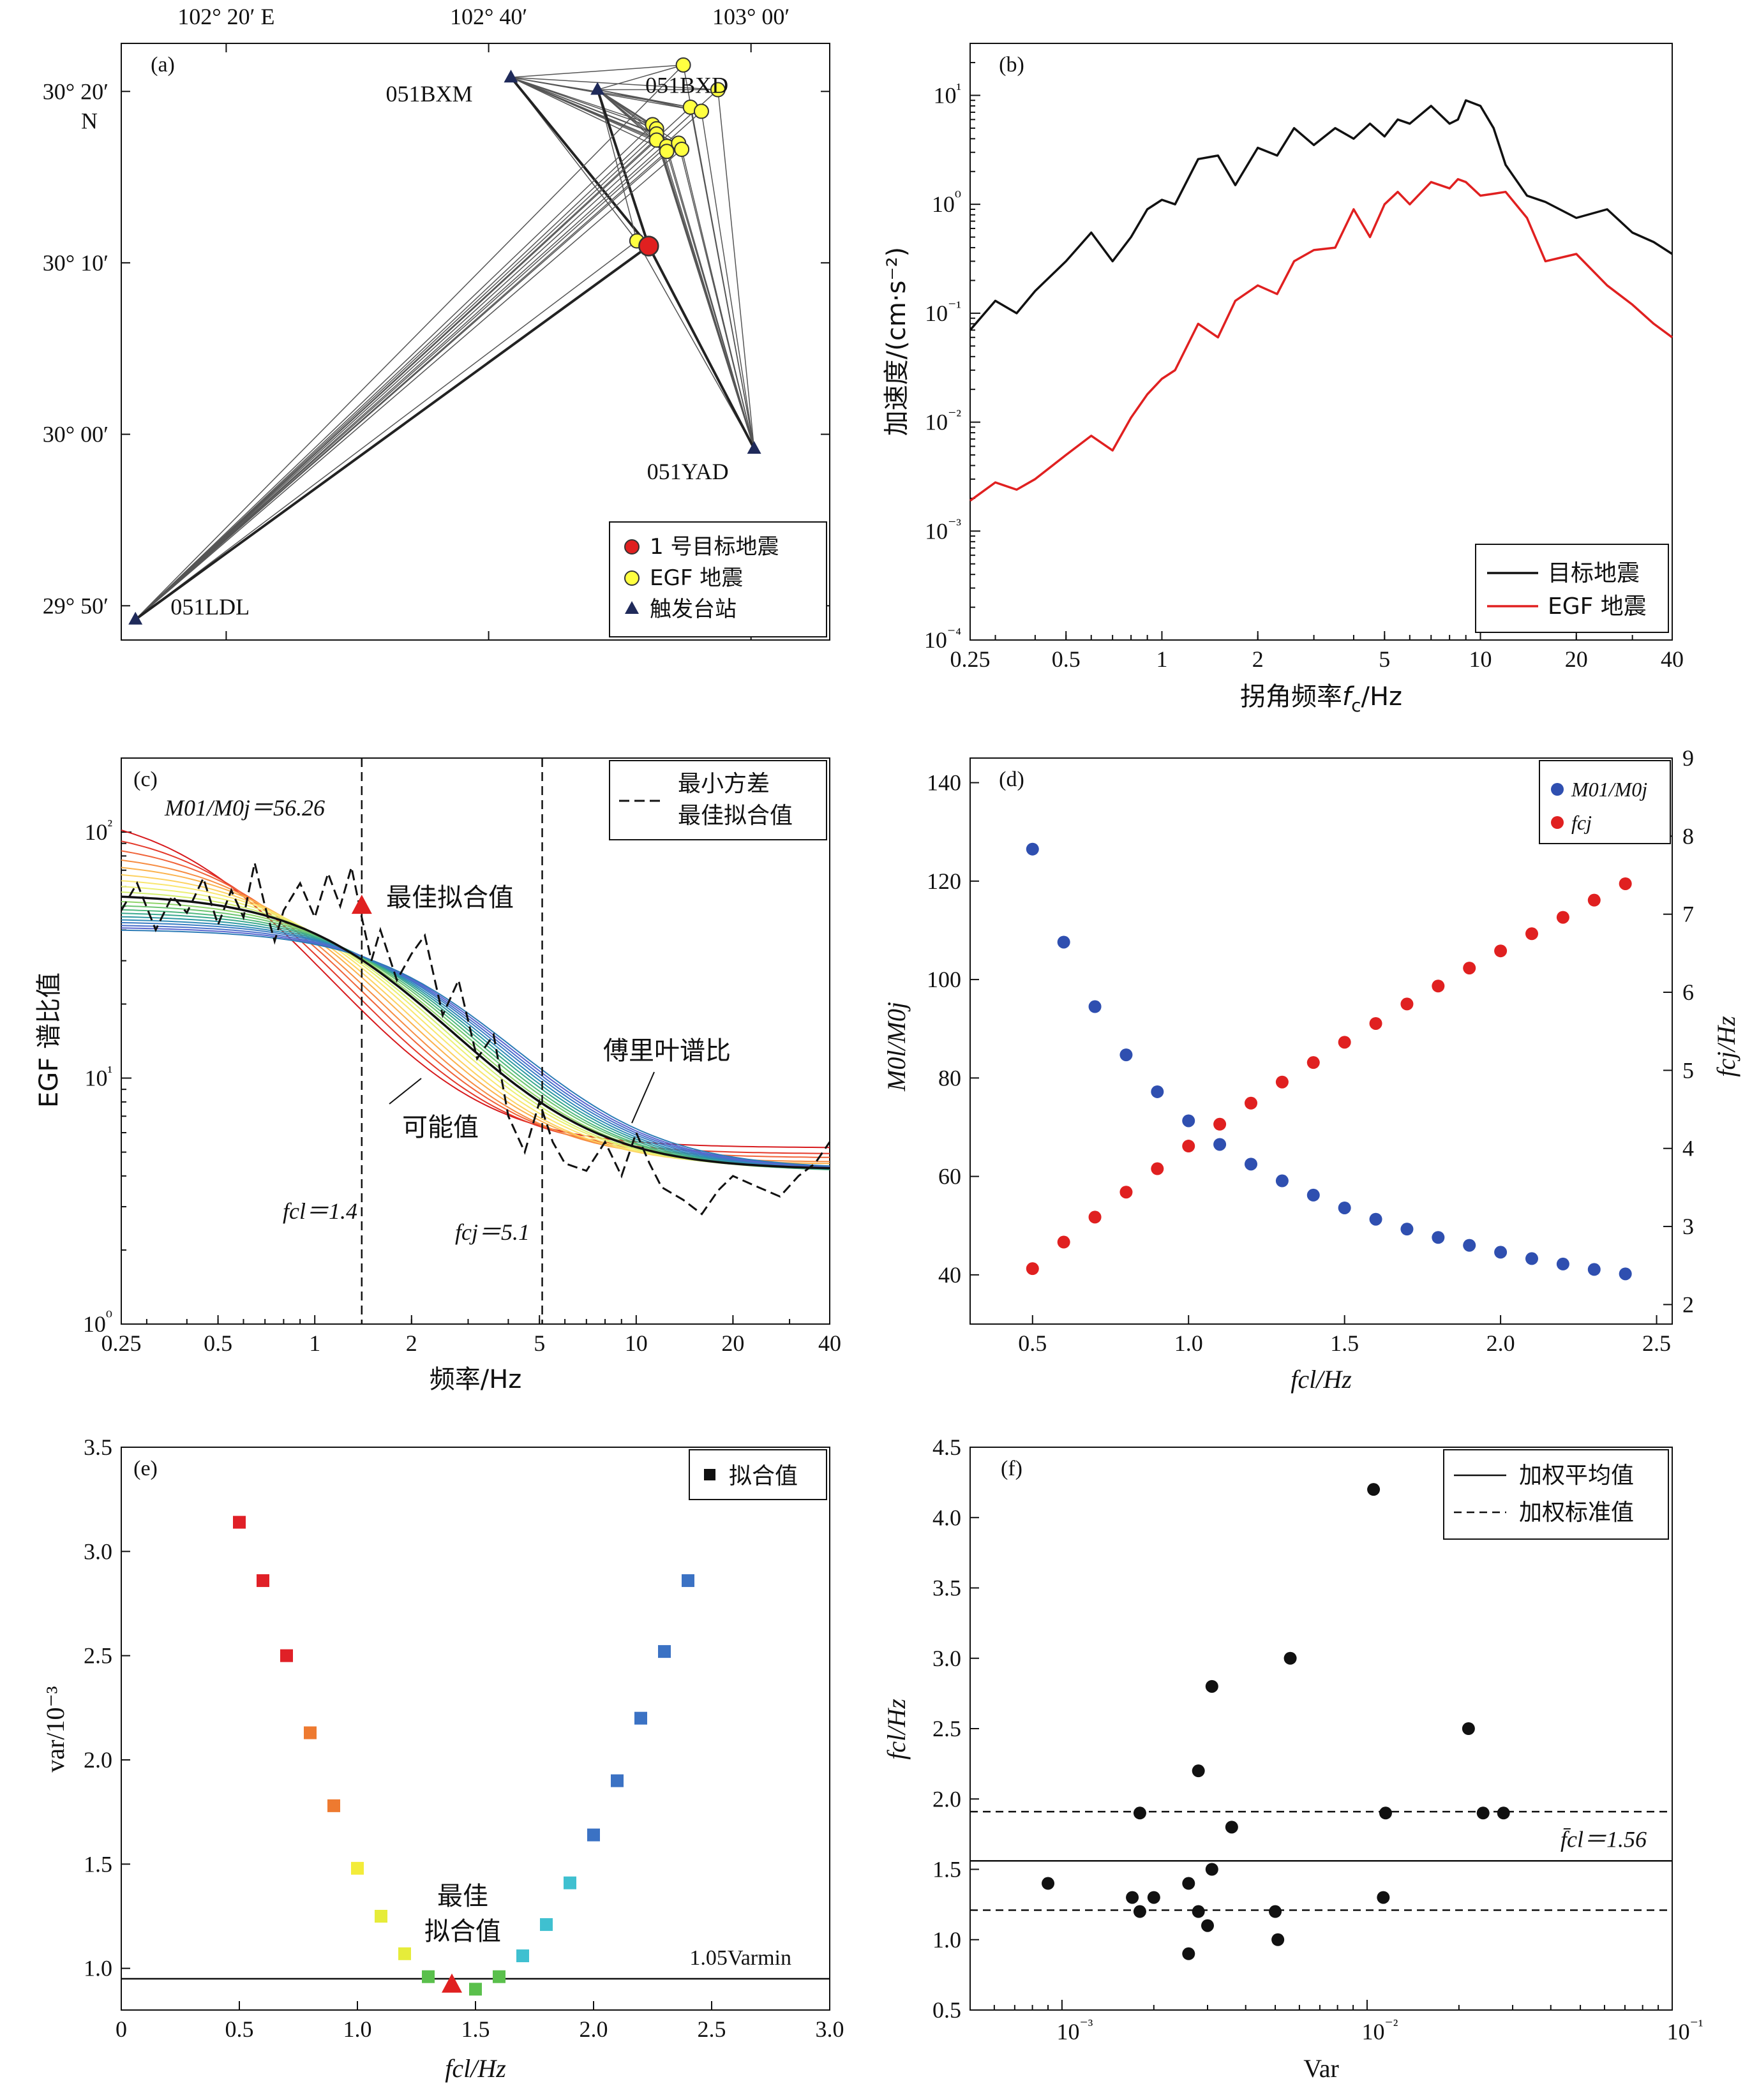 This screenshot has width=1759, height=2100. Describe the element at coordinates (732, 1343) in the screenshot. I see `x-tick-label: 20` at that location.